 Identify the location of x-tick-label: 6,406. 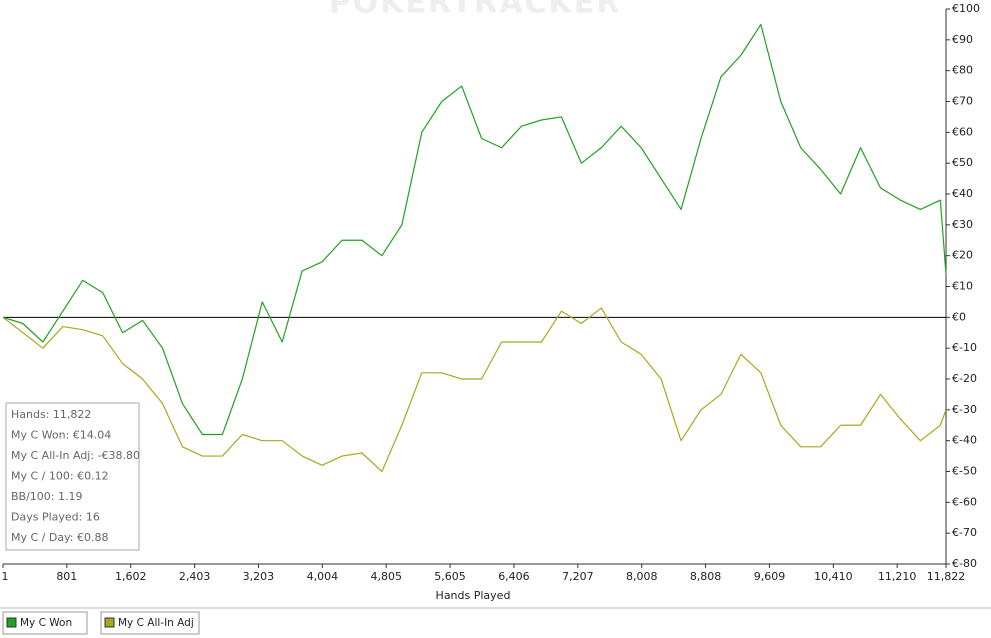
(514, 576).